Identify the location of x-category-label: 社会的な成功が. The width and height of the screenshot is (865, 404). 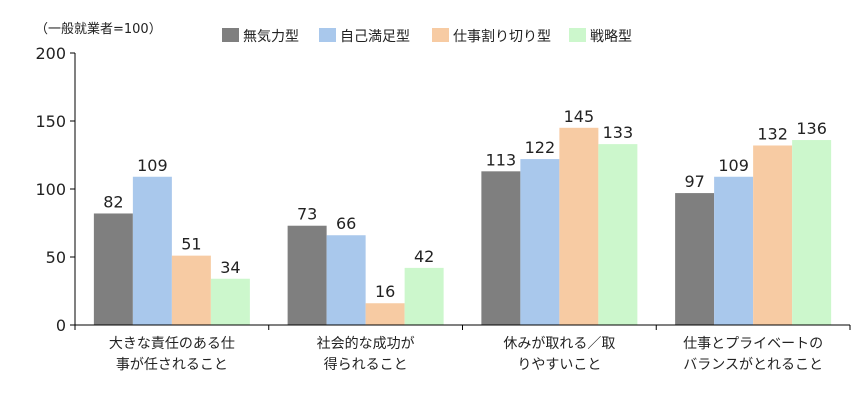
(366, 344).